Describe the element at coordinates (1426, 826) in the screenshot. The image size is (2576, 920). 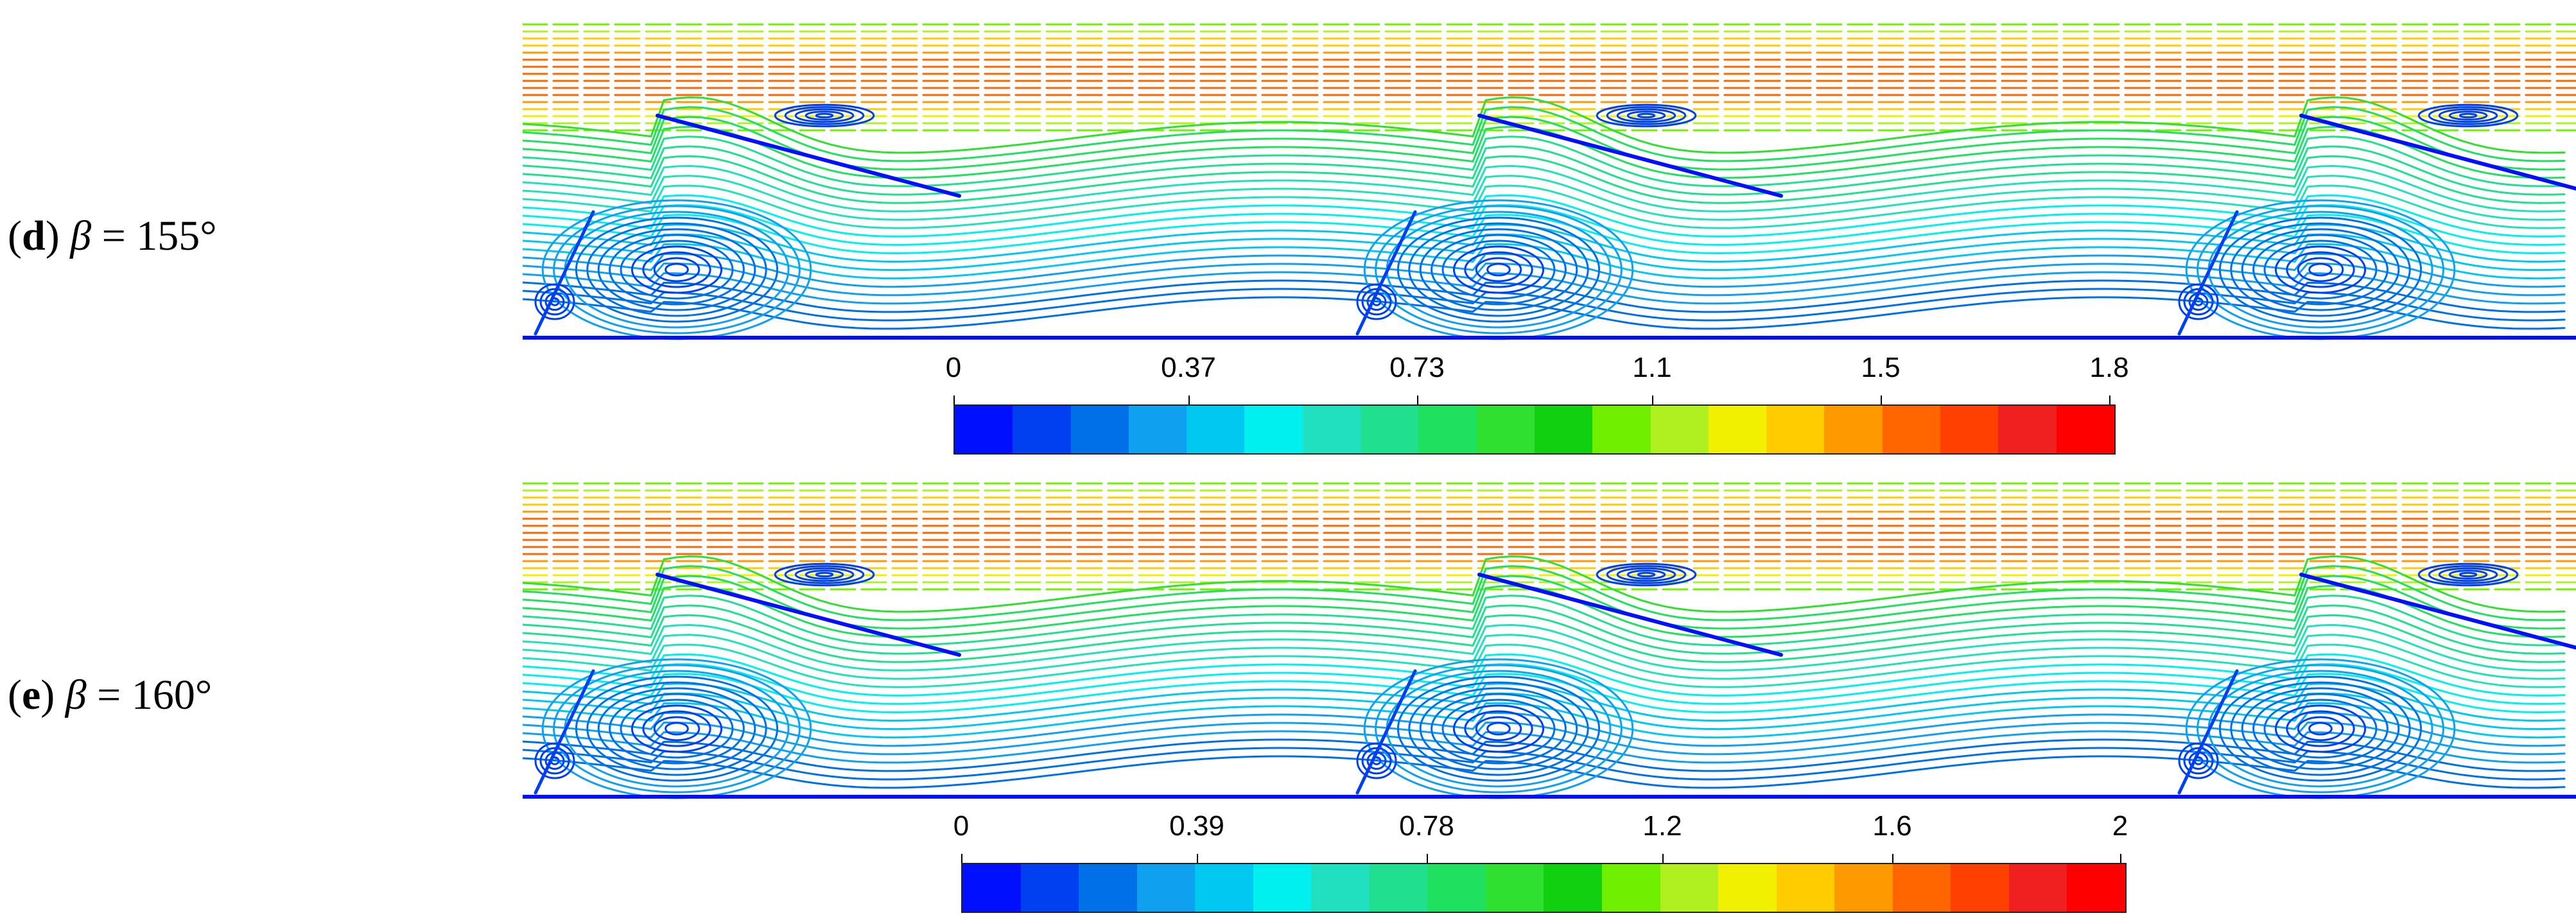
I see `cbar-tick-label: 0.78` at that location.